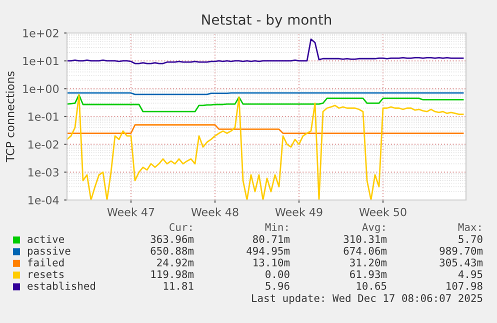  Describe the element at coordinates (298, 212) in the screenshot. I see `x-tick-label: Week 49` at that location.